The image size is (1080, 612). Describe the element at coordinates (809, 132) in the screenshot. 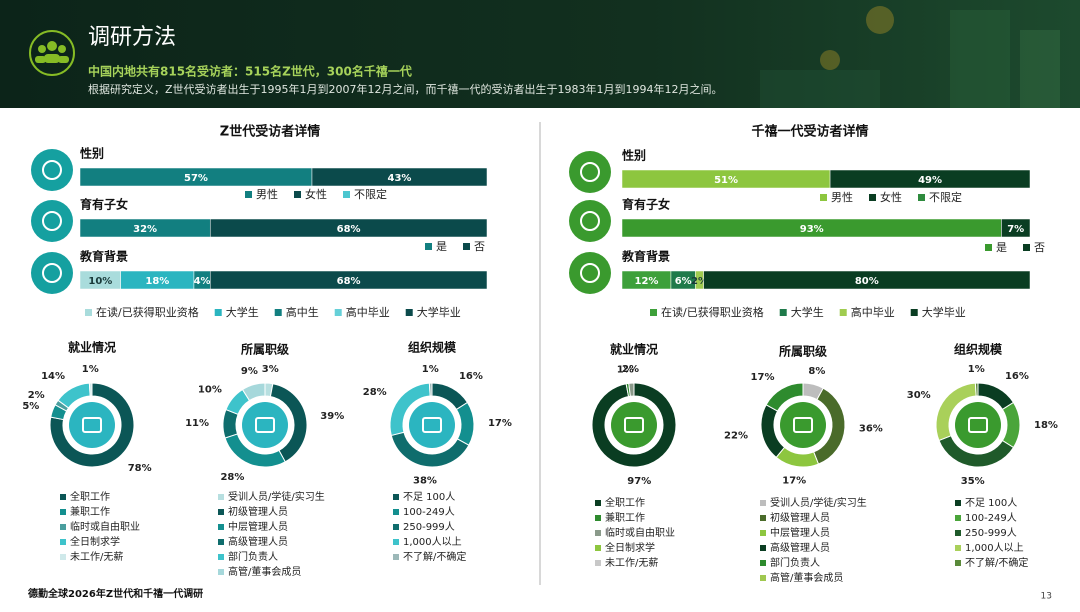

I see `panel-title: 千禧一代受访者详情` at that location.